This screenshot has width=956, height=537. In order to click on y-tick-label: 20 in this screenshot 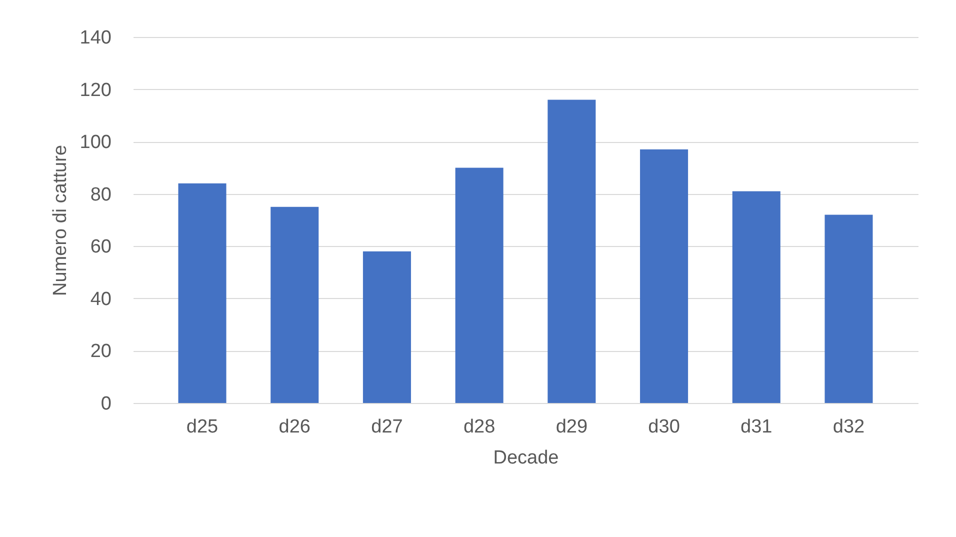, I will do `click(101, 351)`.